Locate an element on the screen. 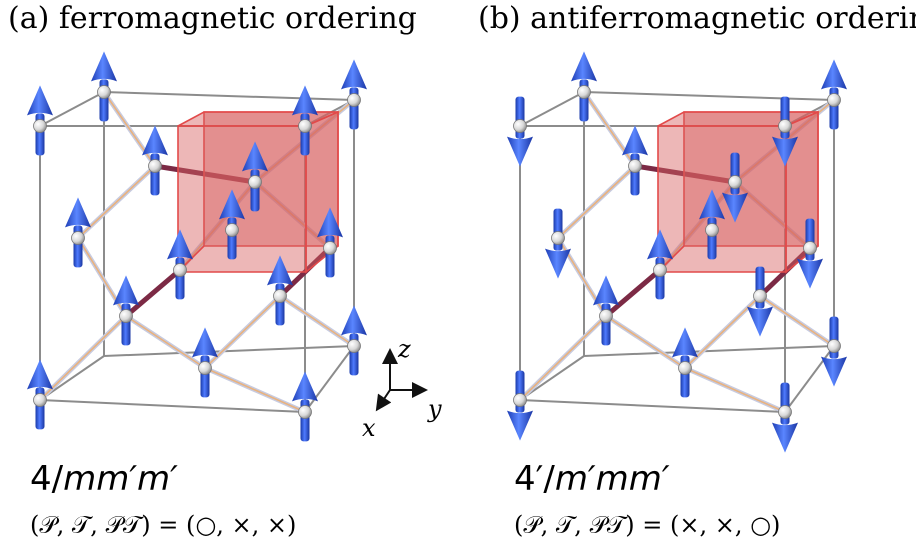  panel-a-group-part-1: 4/ is located at coordinates (47, 479).